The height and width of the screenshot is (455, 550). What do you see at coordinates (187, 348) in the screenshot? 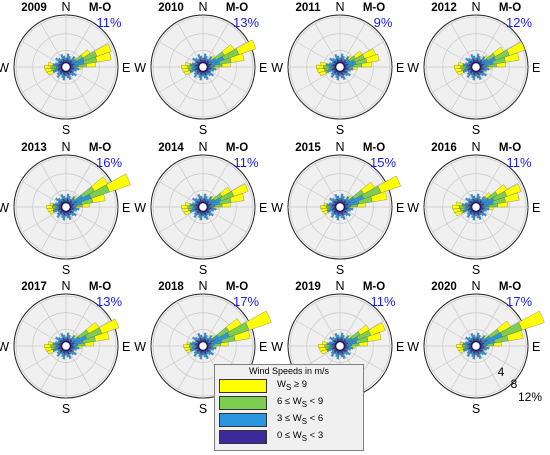
I see `petal-2018-tail1-bin0` at bounding box center [187, 348].